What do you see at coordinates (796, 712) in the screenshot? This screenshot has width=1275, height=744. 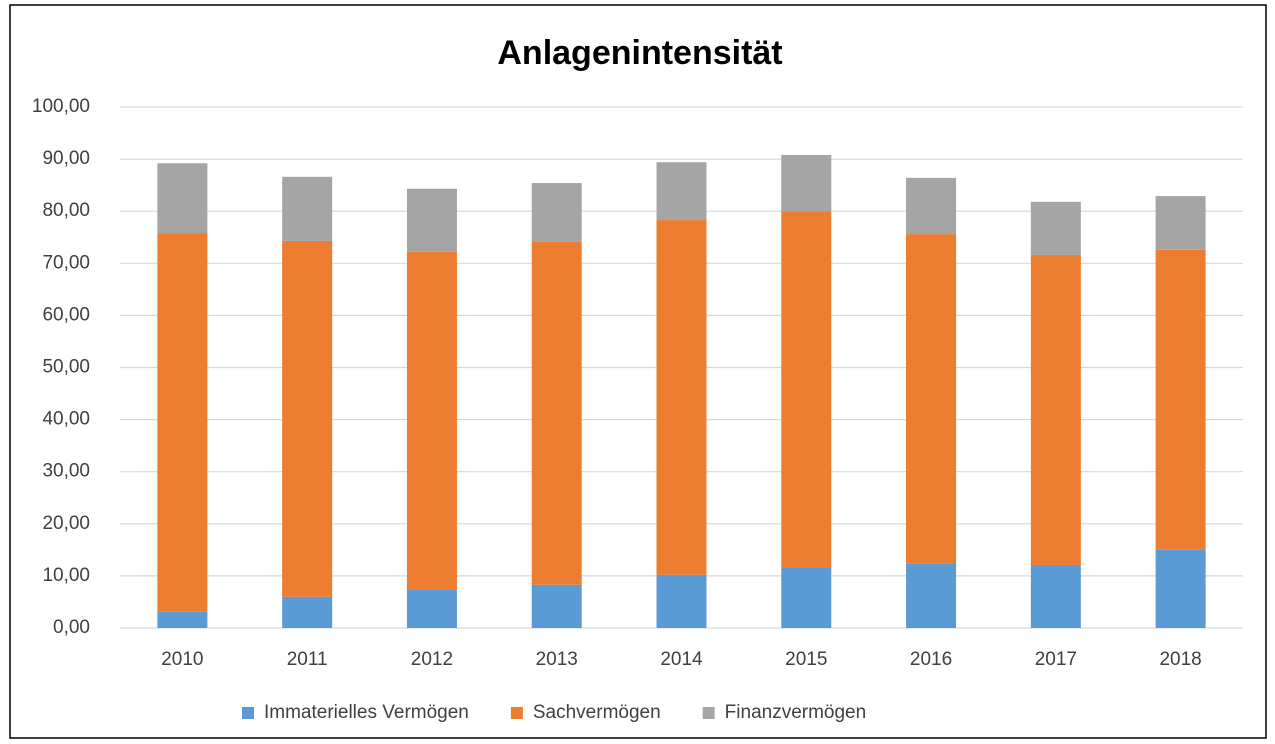 I see `legend-label: Finanzvermögen` at bounding box center [796, 712].